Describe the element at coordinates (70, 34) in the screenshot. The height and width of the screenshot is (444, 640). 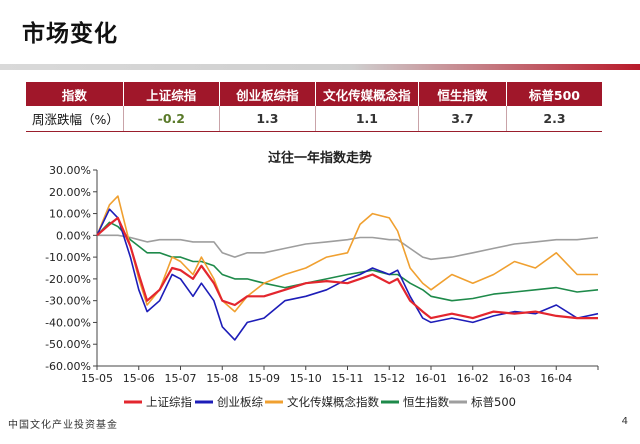
I see `page-title: 市场变化` at that location.